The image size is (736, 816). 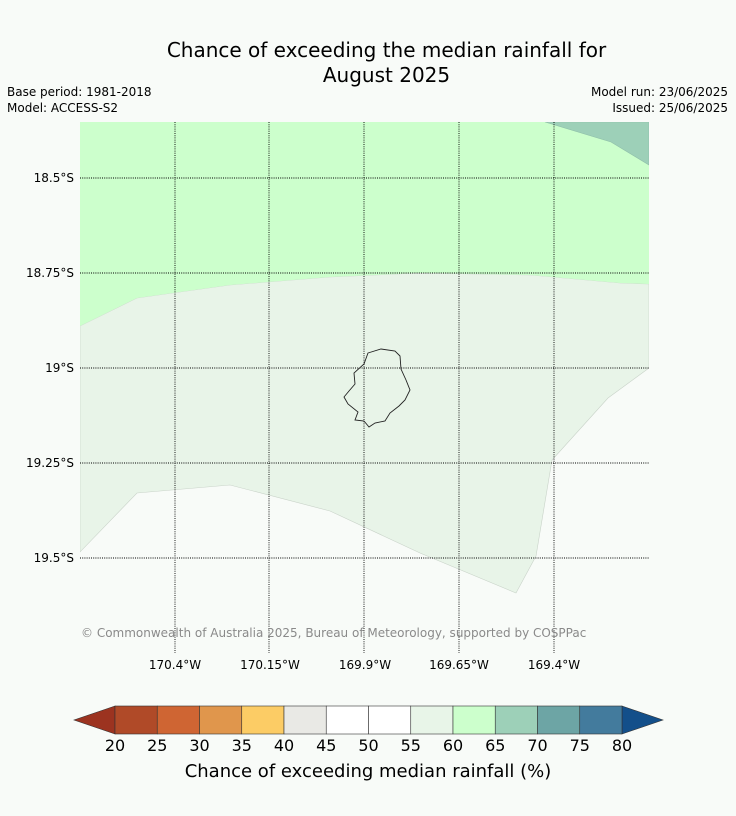 What do you see at coordinates (642, 720) in the screenshot?
I see `colorbar-over-arrow` at bounding box center [642, 720].